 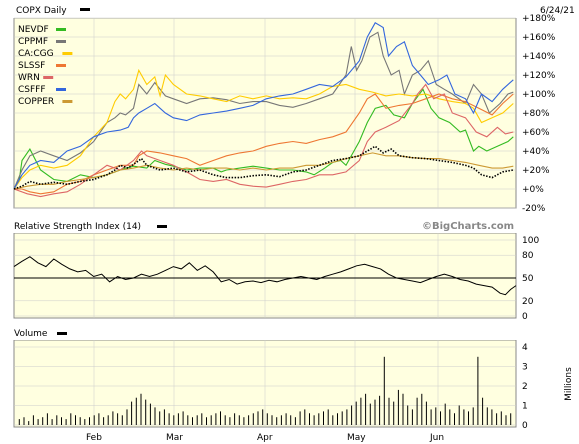 I want to click on legend-label: CPPMF, so click(x=33, y=42).